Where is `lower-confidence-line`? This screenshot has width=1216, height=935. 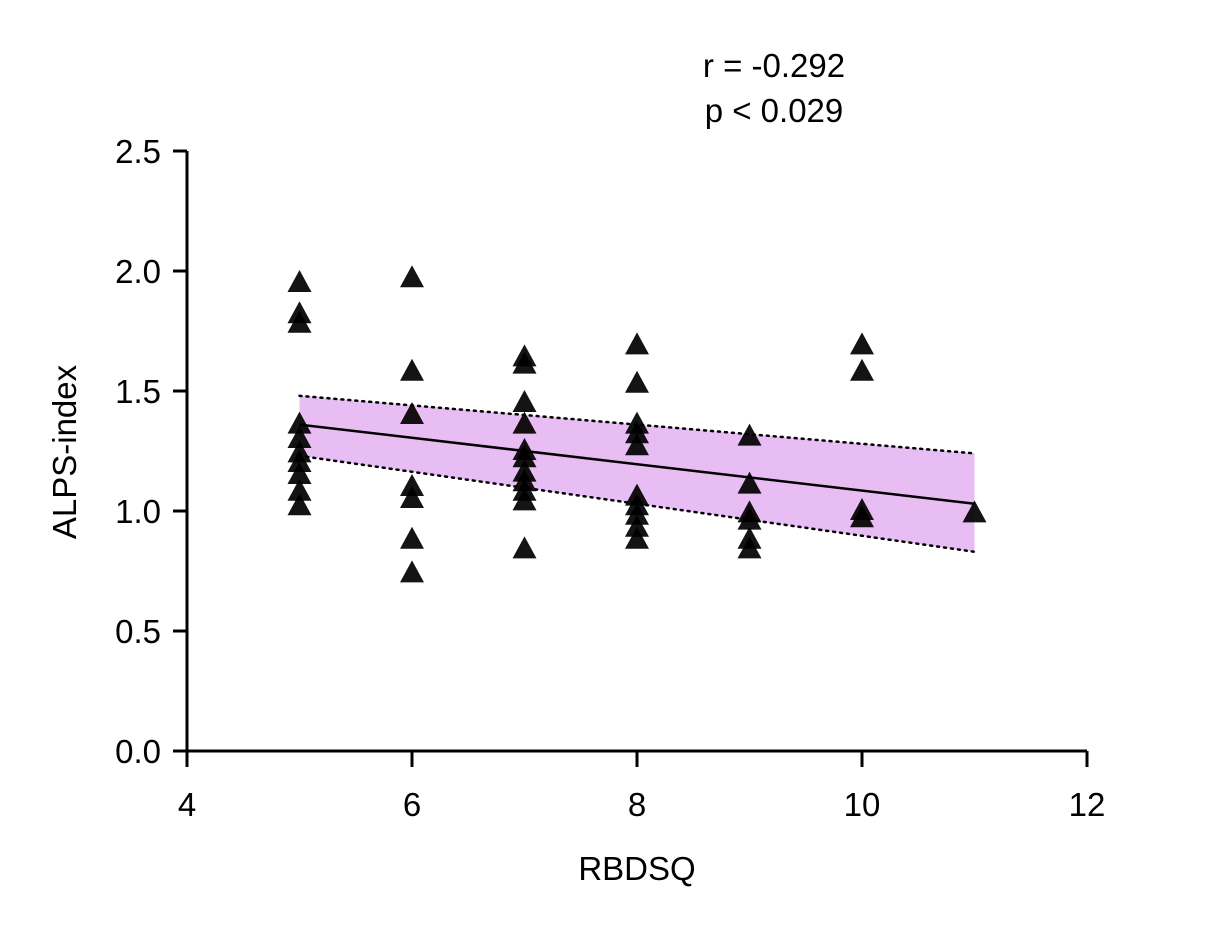 lower-confidence-line is located at coordinates (637, 504).